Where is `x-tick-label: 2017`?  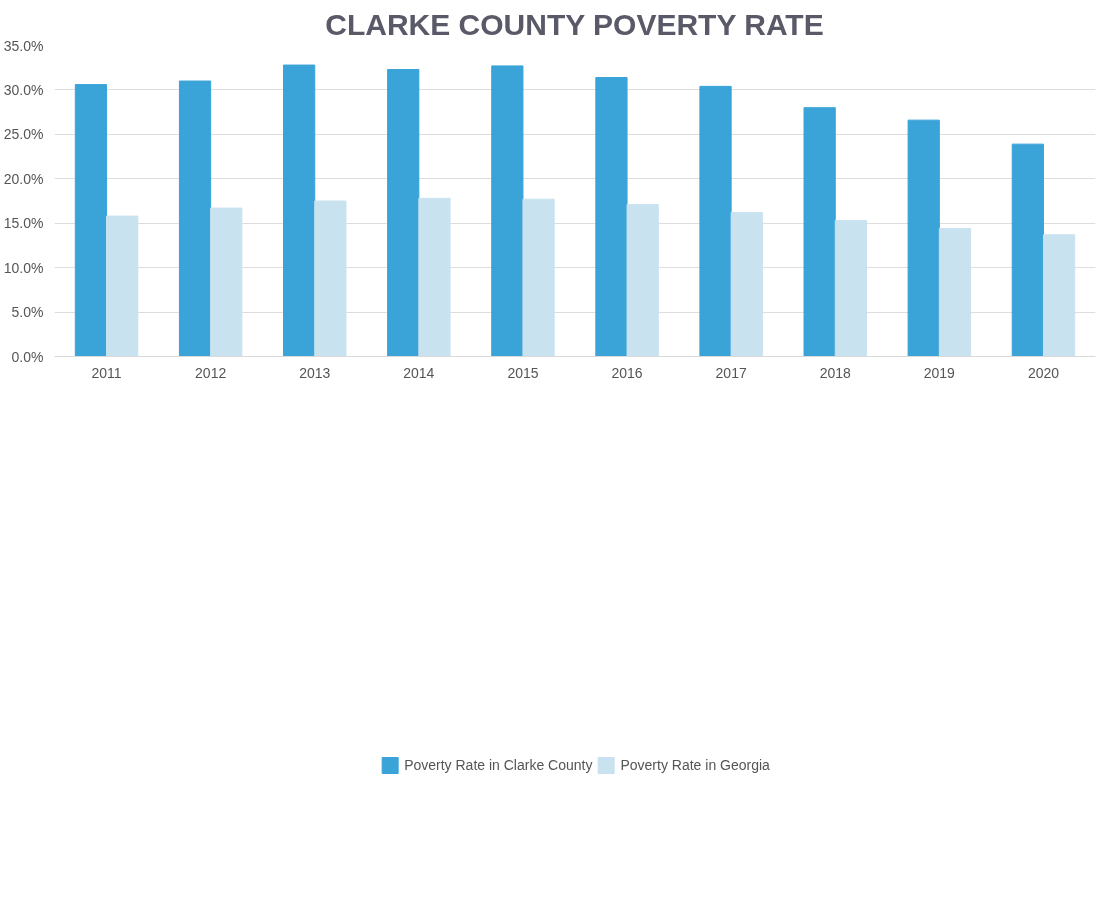
x-tick-label: 2017 is located at coordinates (731, 372).